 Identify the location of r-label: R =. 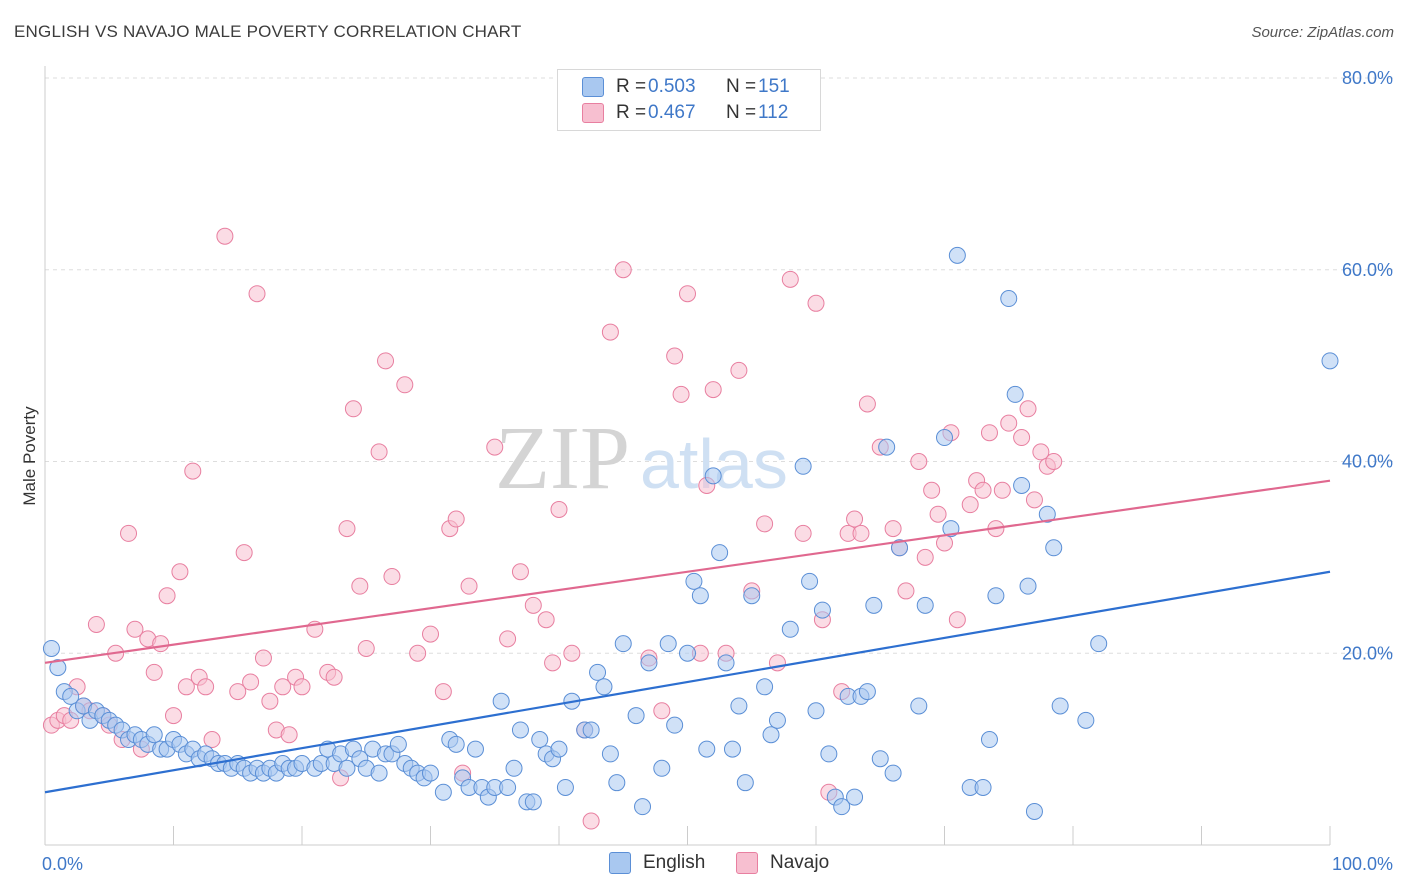
(631, 86).